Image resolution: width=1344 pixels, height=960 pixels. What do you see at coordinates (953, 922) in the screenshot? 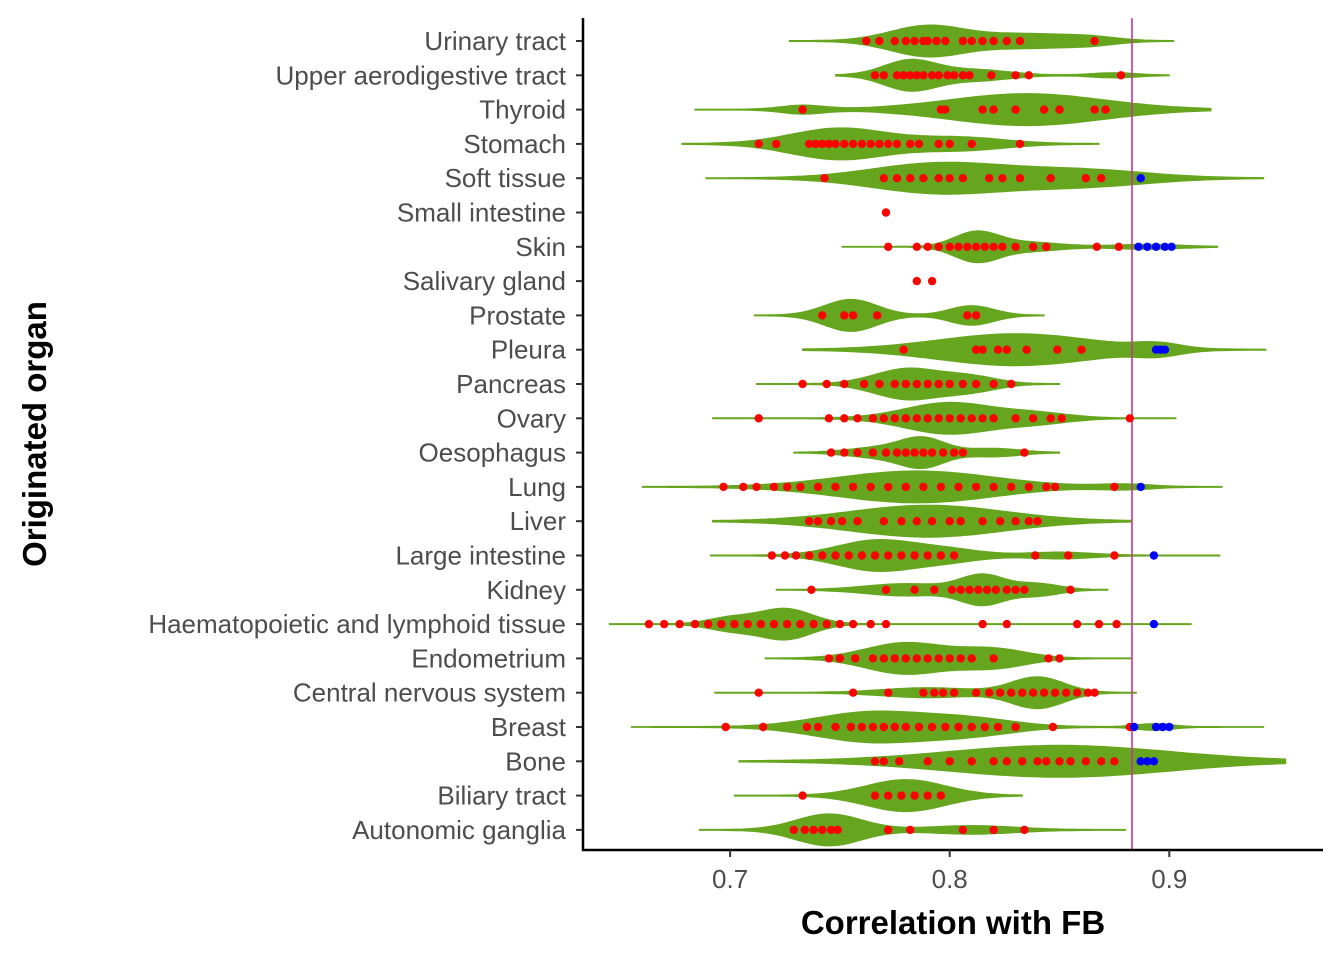
I see `x-axis-title: Correlation with FB` at bounding box center [953, 922].